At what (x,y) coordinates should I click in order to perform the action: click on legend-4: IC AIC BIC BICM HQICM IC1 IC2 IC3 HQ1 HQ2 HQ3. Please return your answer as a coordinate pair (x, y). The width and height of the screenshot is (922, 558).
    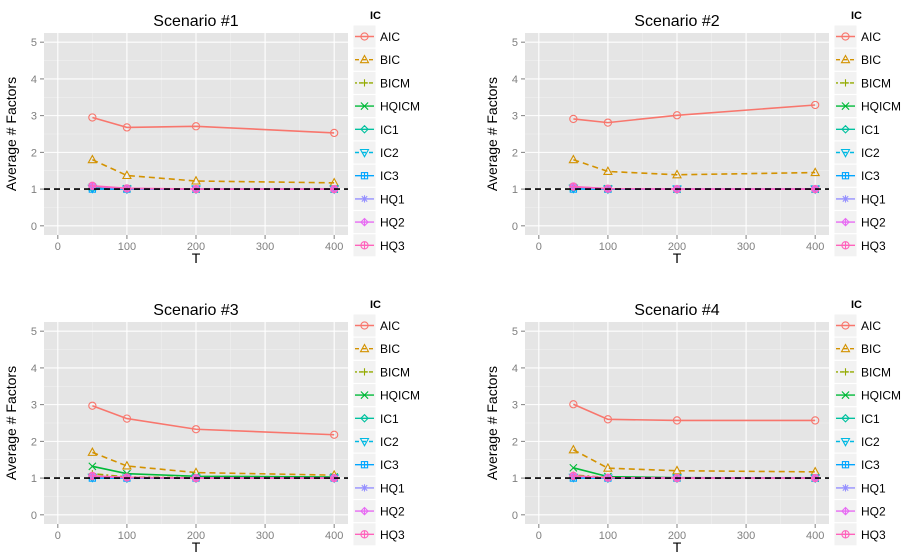
    Looking at the image, I should click on (867, 423).